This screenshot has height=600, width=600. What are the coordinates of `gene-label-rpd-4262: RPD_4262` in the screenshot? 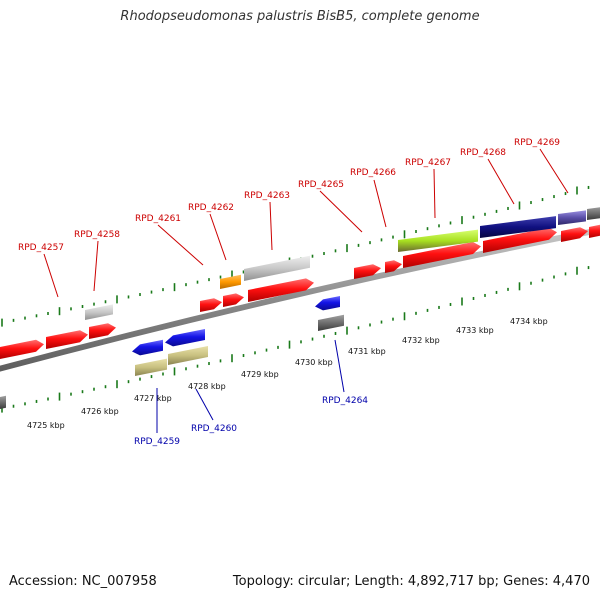 It's located at (211, 208).